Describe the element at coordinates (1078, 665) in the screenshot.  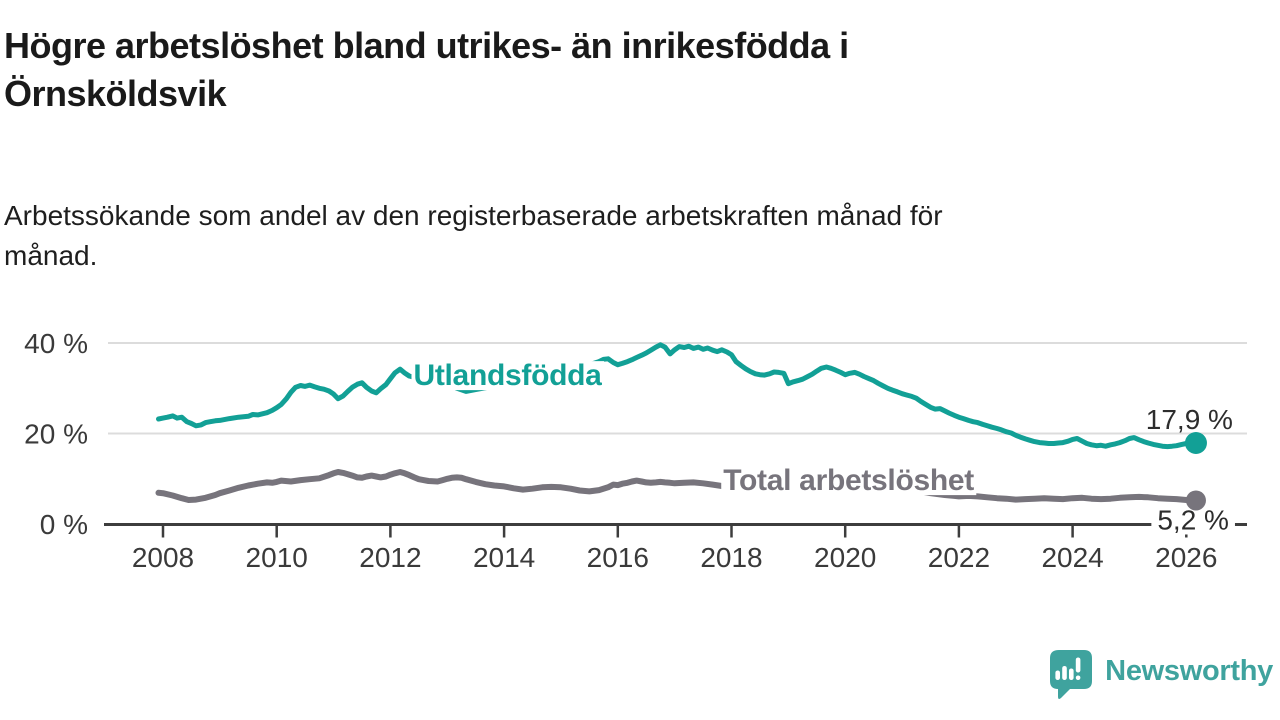
I see `logo-exclamation-bar` at that location.